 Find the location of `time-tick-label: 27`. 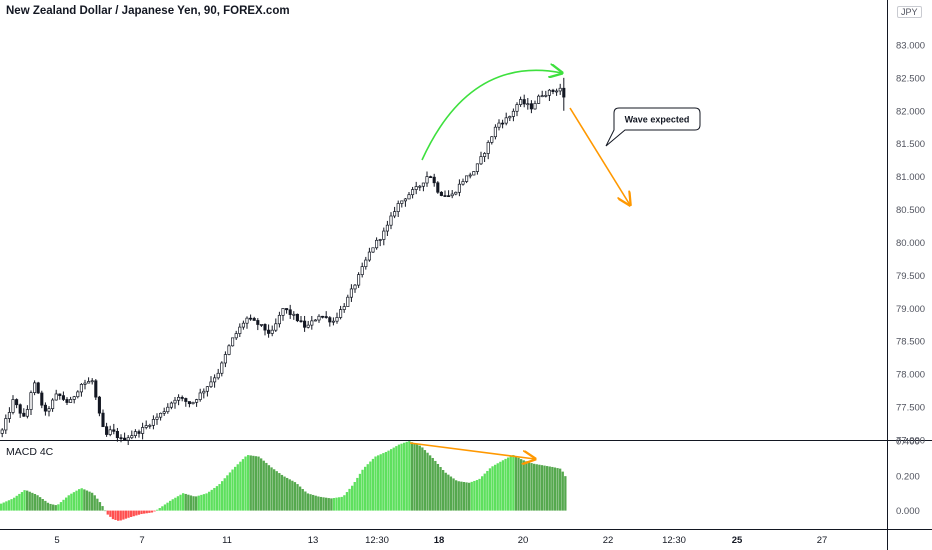

time-tick-label: 27 is located at coordinates (822, 540).